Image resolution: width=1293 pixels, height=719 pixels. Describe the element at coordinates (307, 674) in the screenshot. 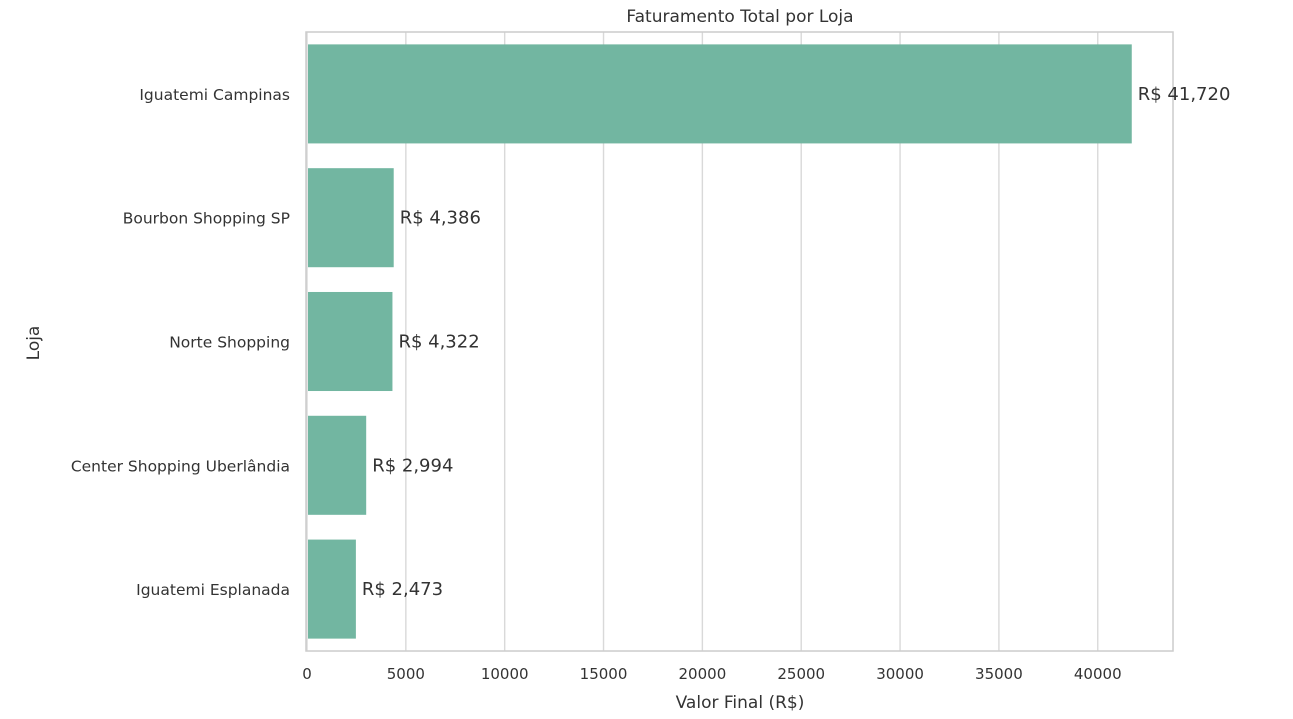

I see `x-tick-label: 0` at that location.